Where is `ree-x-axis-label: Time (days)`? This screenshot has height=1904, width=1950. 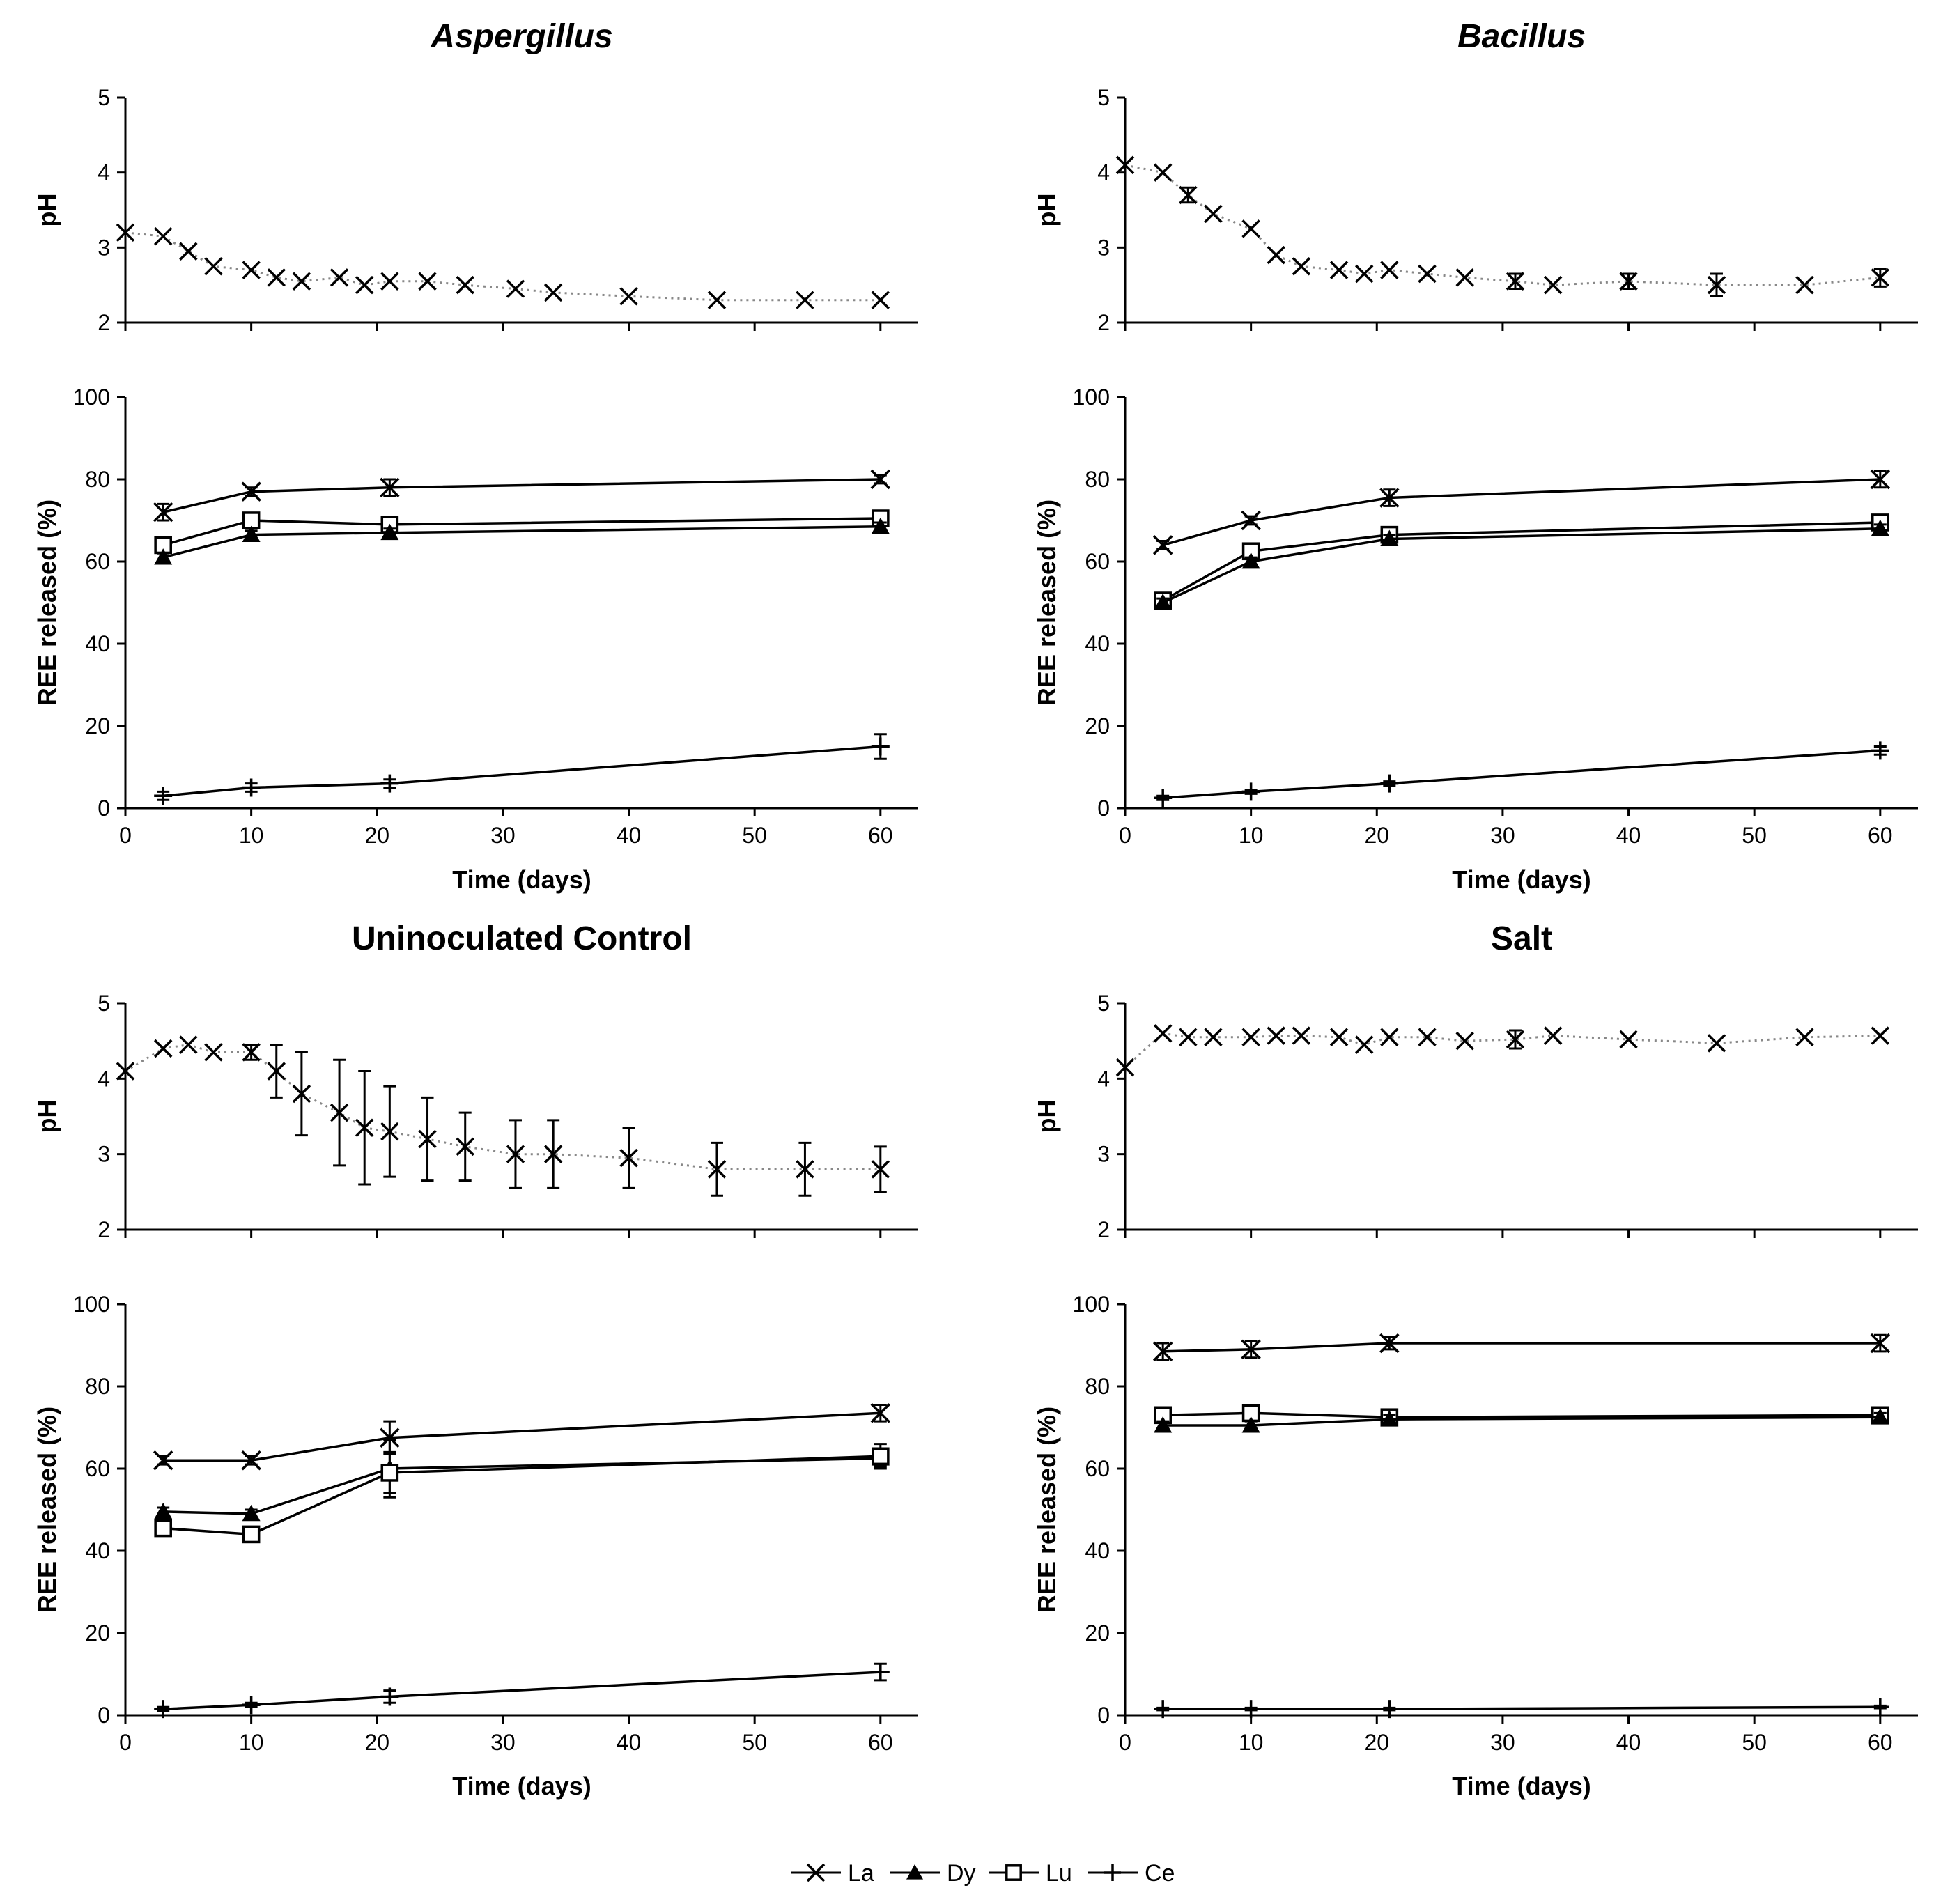
ree-x-axis-label: Time (days) is located at coordinates (521, 1786).